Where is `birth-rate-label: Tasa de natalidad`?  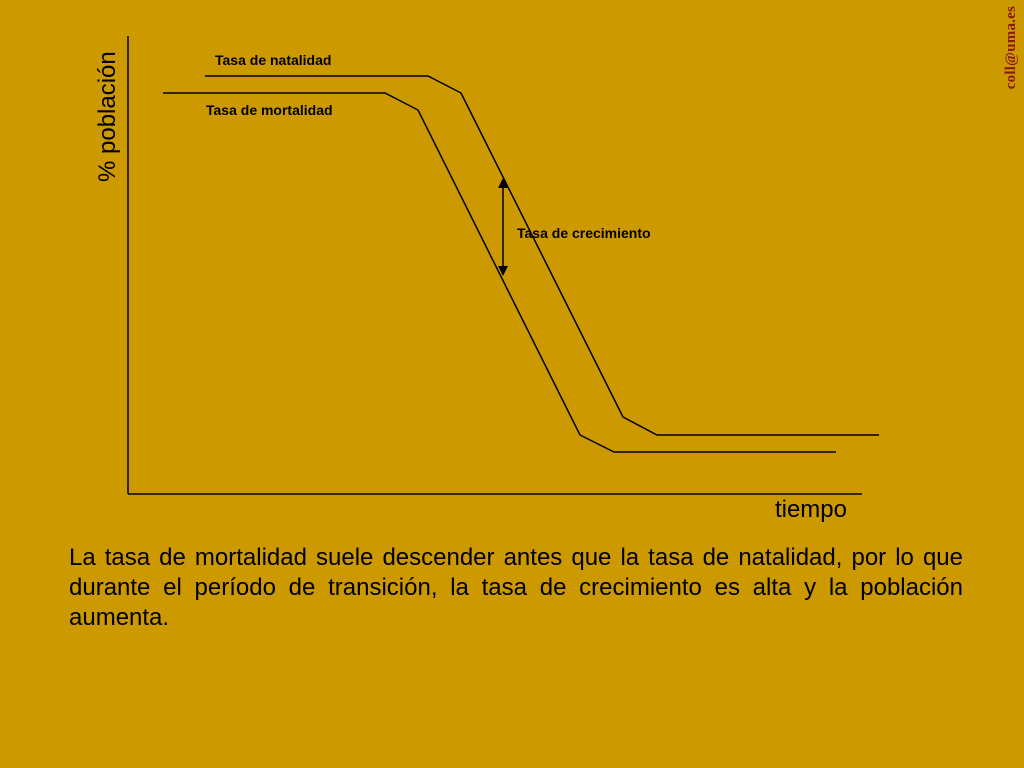
birth-rate-label: Tasa de natalidad is located at coordinates (273, 60).